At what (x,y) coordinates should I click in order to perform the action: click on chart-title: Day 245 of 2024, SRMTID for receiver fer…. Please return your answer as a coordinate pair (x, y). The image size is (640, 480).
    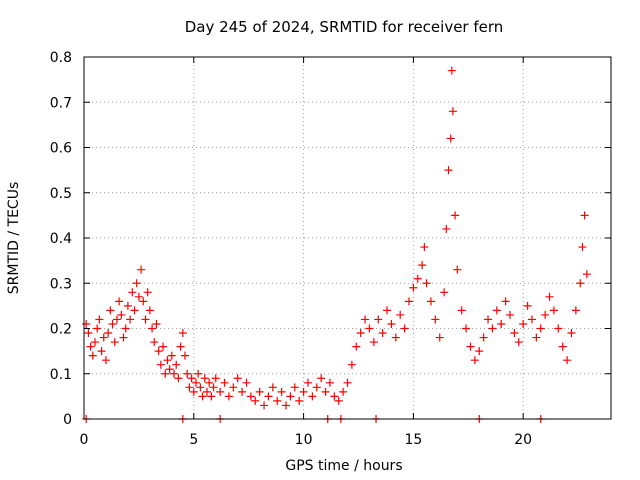
    Looking at the image, I should click on (344, 27).